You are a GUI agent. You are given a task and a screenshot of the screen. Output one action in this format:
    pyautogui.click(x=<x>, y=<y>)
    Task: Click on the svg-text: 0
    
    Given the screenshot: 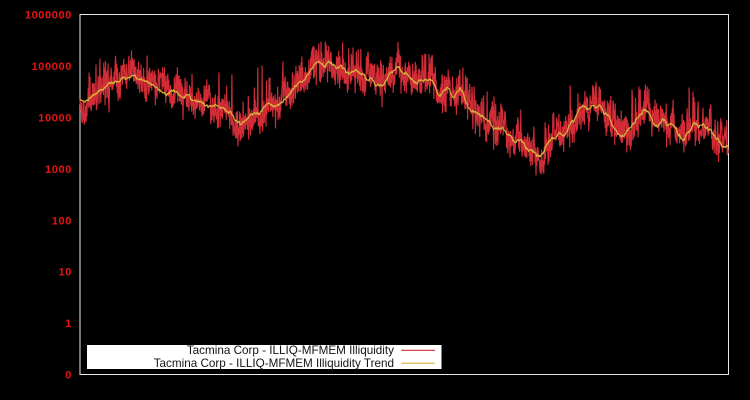 What is the action you would take?
    pyautogui.click(x=68, y=376)
    